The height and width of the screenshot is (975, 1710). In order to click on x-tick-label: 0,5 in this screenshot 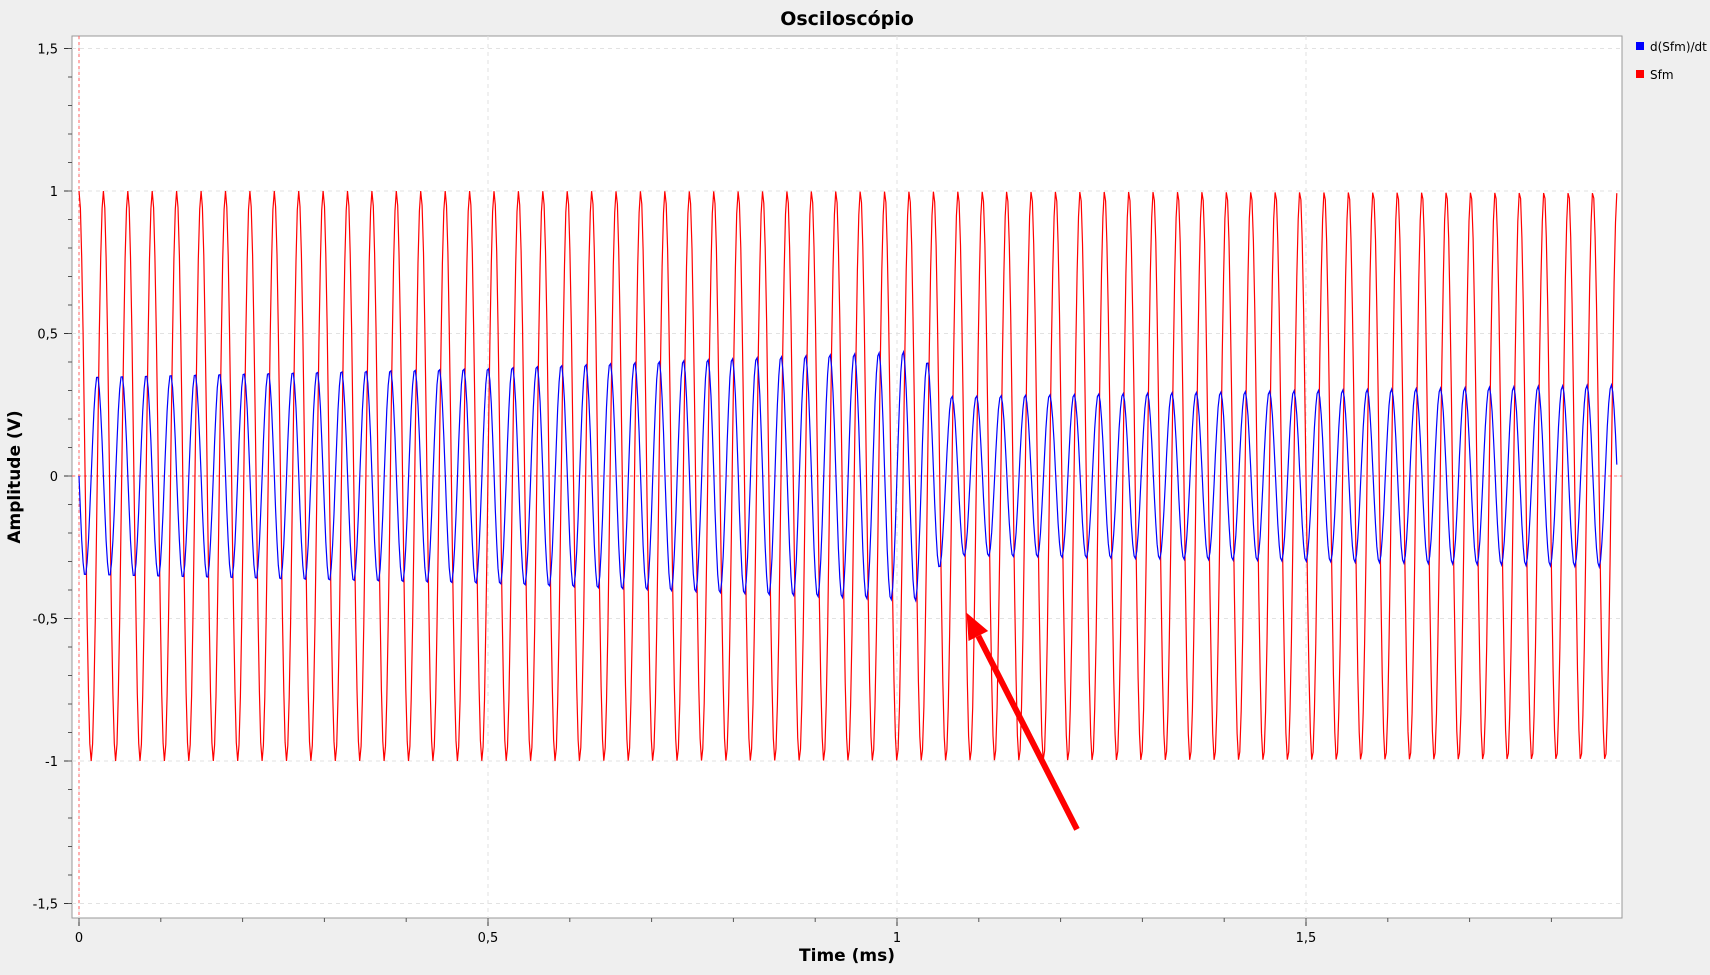, I will do `click(488, 938)`.